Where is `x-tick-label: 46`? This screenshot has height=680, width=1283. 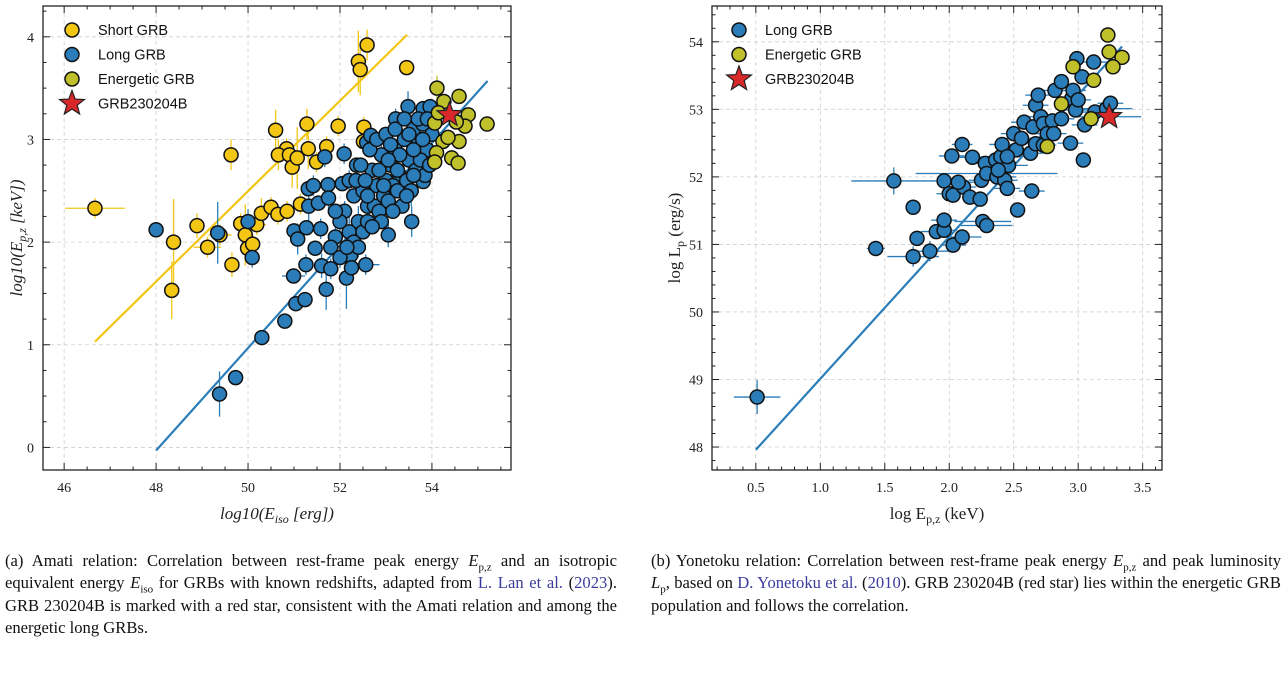
x-tick-label: 46 is located at coordinates (64, 488).